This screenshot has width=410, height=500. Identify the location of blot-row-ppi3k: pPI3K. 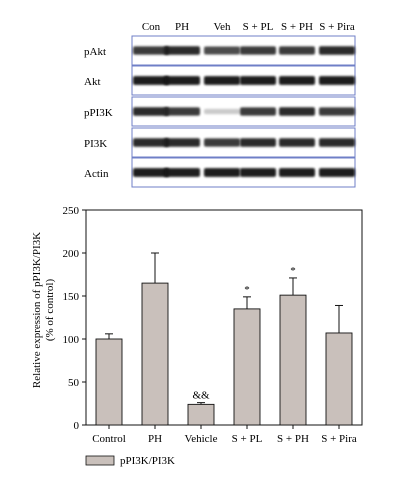
(220, 111).